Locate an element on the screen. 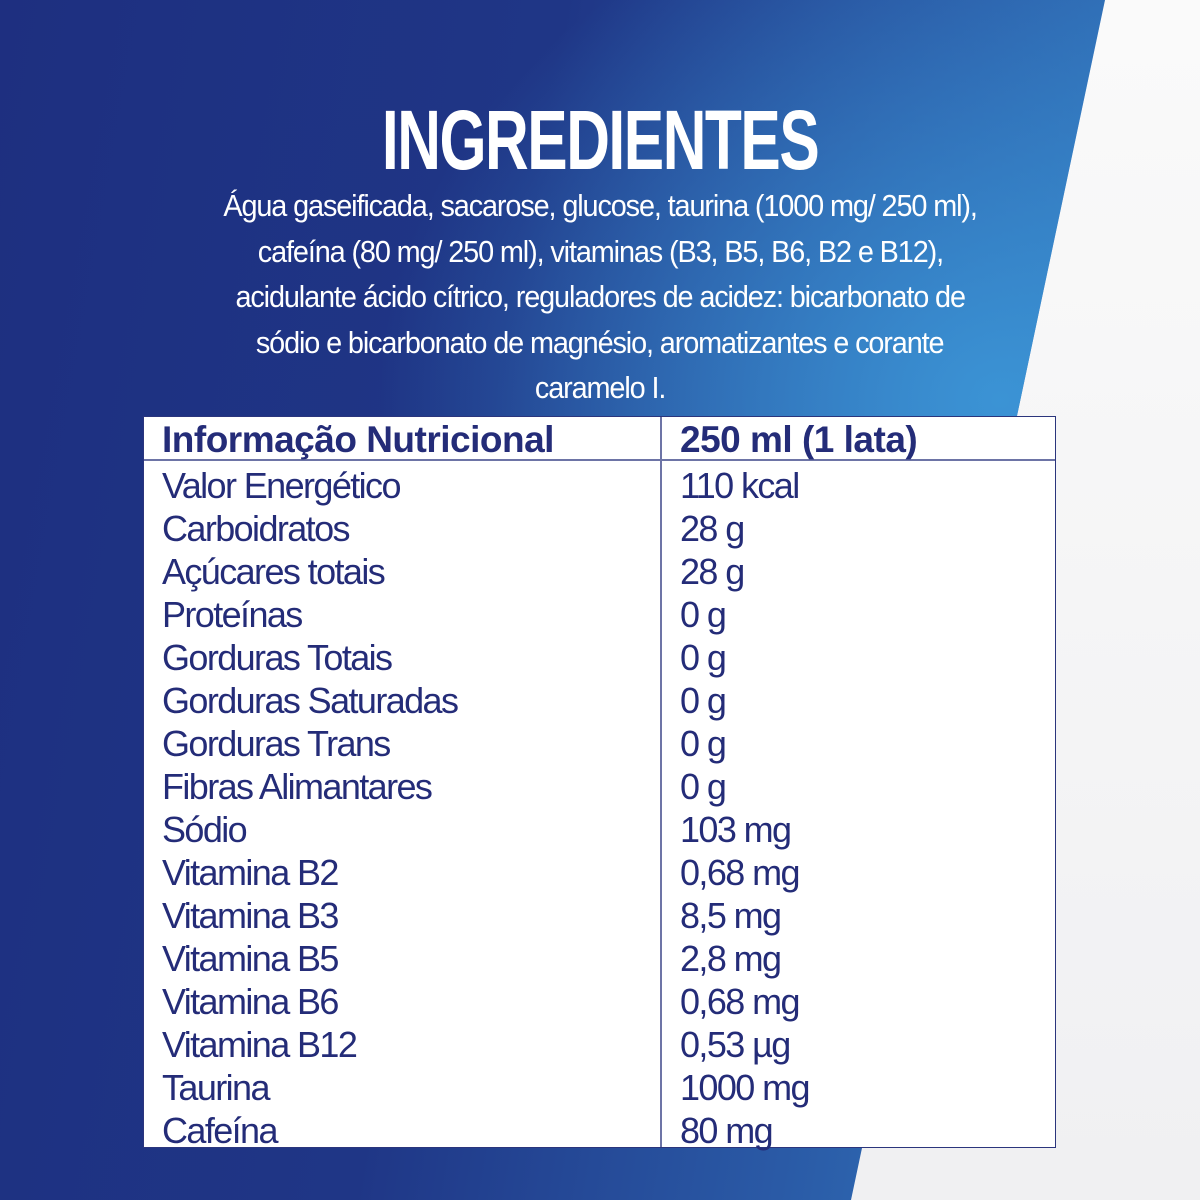 The width and height of the screenshot is (1200, 1200). nutrient-name: Taurina is located at coordinates (216, 1087).